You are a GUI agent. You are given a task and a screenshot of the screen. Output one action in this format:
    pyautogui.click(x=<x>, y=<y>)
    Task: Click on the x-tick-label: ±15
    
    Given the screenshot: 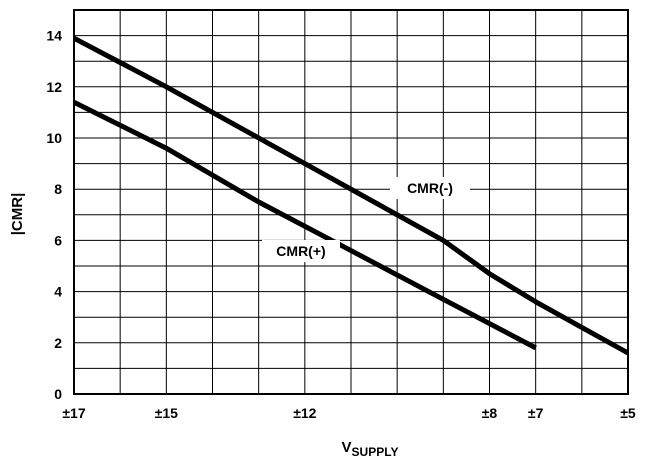 What is the action you would take?
    pyautogui.click(x=166, y=413)
    